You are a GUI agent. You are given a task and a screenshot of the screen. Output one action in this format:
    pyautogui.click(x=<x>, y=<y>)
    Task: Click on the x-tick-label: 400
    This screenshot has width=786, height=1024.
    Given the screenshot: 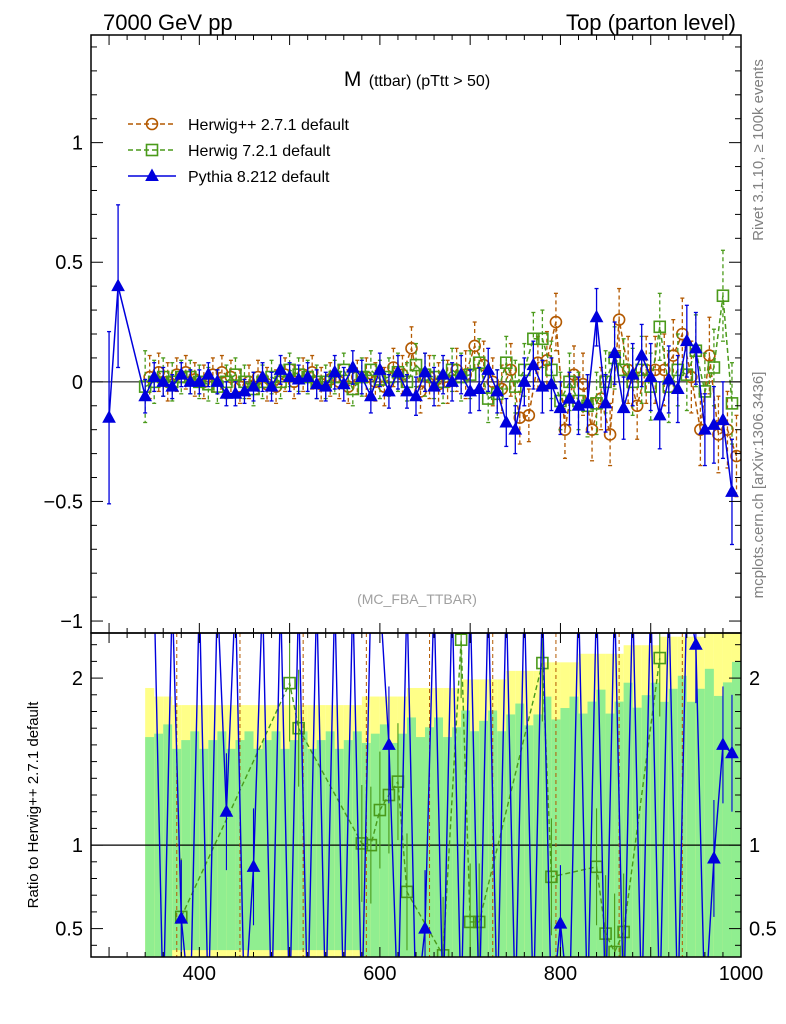 What is the action you would take?
    pyautogui.click(x=199, y=974)
    